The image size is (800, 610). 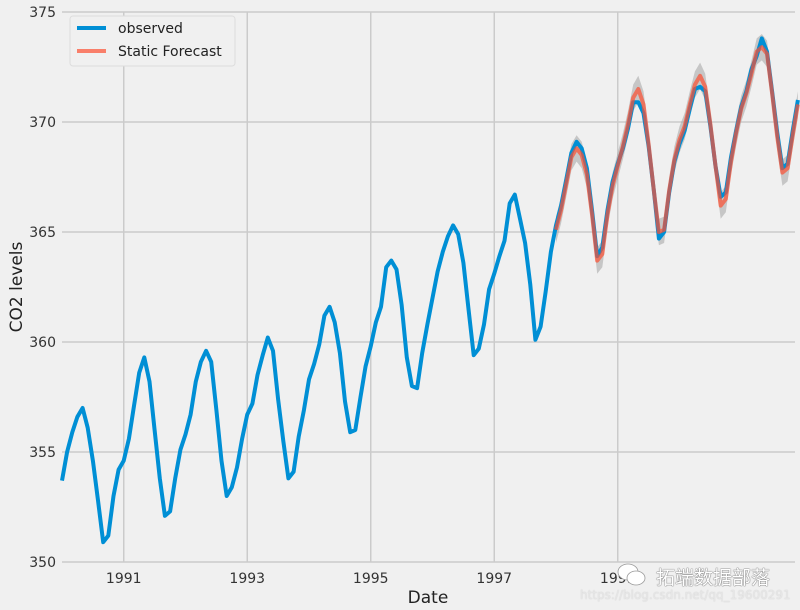 I want to click on x-tick-label: 1991, so click(x=124, y=579).